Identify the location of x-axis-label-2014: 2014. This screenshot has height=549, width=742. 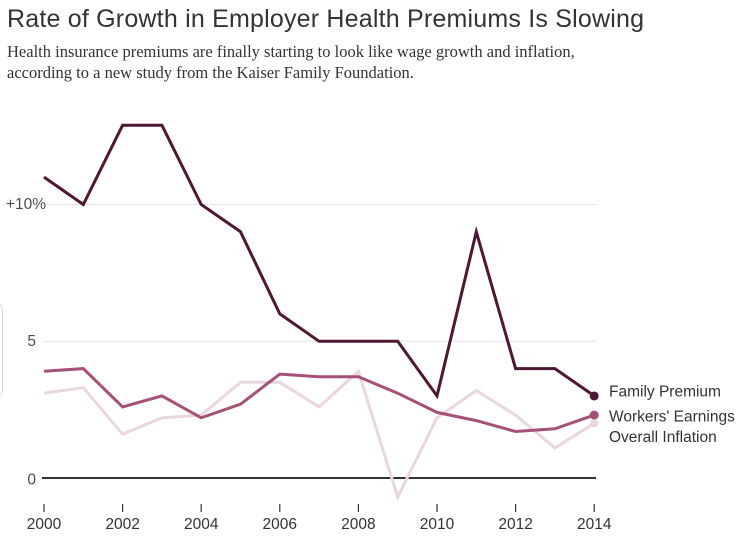
(594, 524).